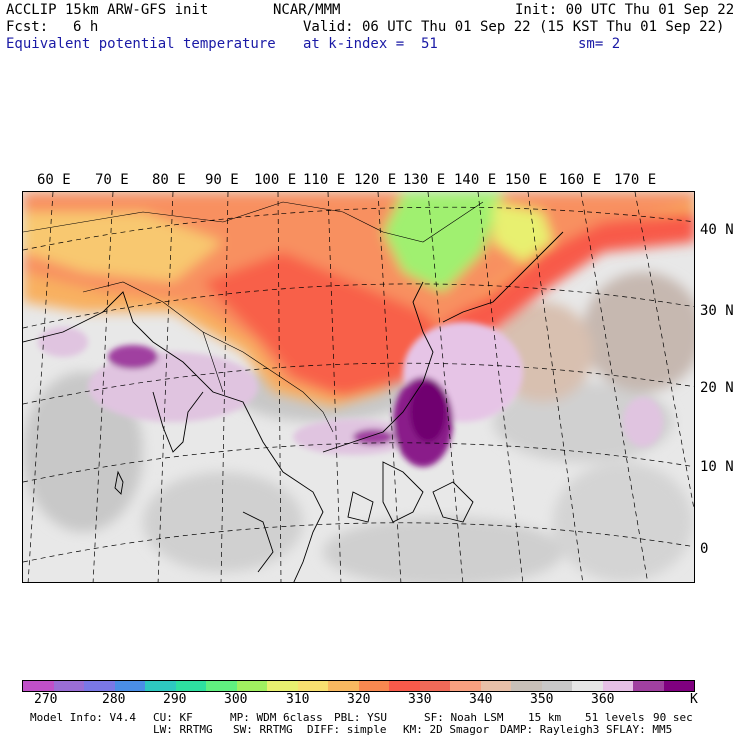 Image resolution: width=740 pixels, height=740 pixels. I want to click on lon-label: 150 E, so click(526, 180).